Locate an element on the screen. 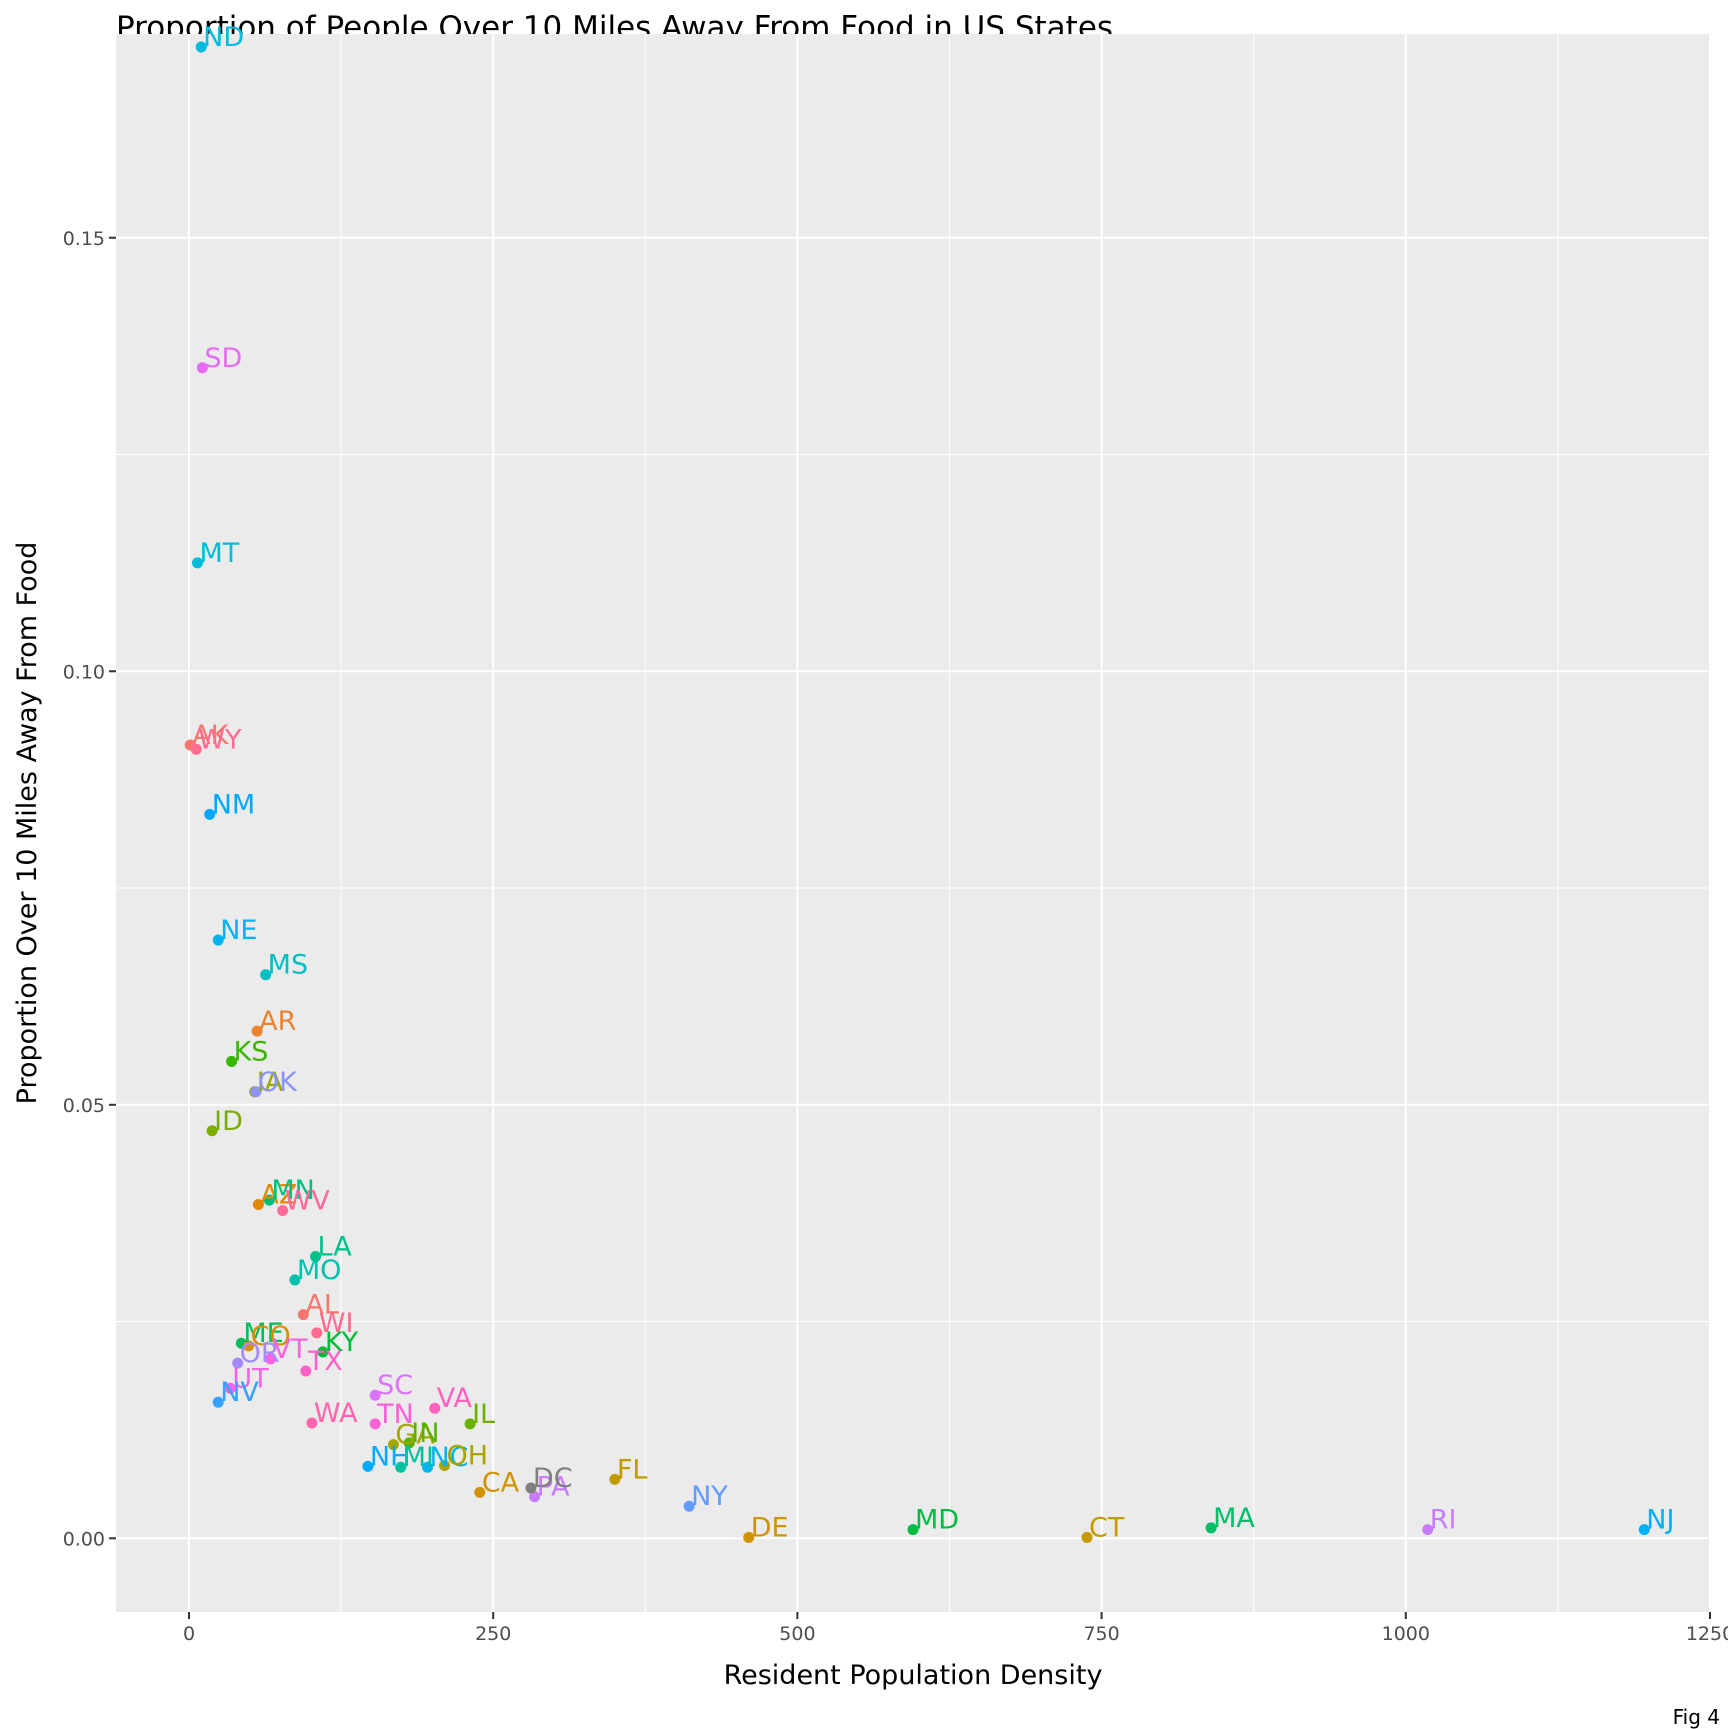  point-label-ne: NE is located at coordinates (238, 930).